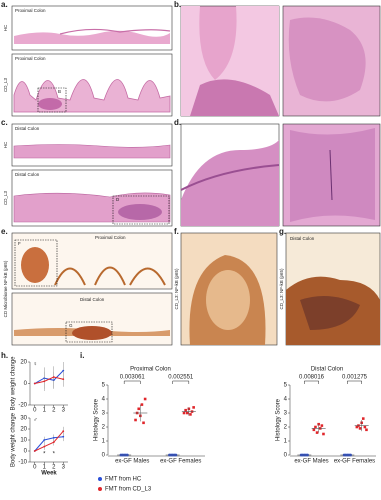 The image size is (381, 500). Describe the element at coordinates (312, 378) in the screenshot. I see `p-value: 0.008016` at that location.